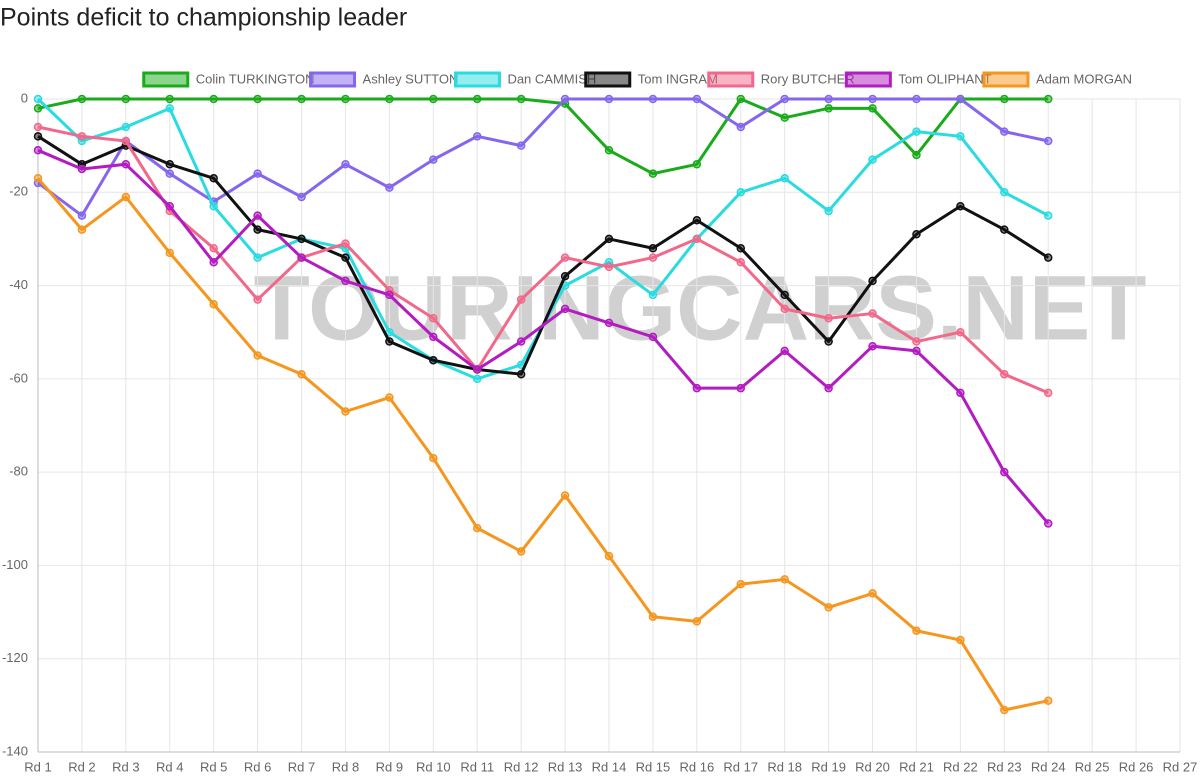 The image size is (1200, 777). Describe the element at coordinates (37, 766) in the screenshot. I see `x-tick-label: Rd 1` at that location.